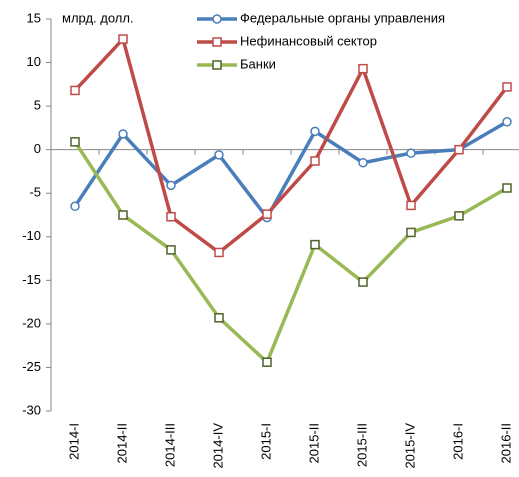 Image resolution: width=519 pixels, height=477 pixels. Describe the element at coordinates (217, 446) in the screenshot. I see `x-tick-label: 2014-IV` at that location.